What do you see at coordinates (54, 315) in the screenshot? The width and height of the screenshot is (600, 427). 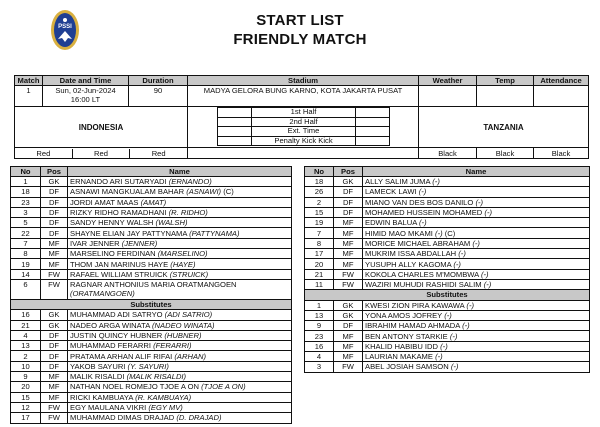 I see `player-position: GK` at bounding box center [54, 315].